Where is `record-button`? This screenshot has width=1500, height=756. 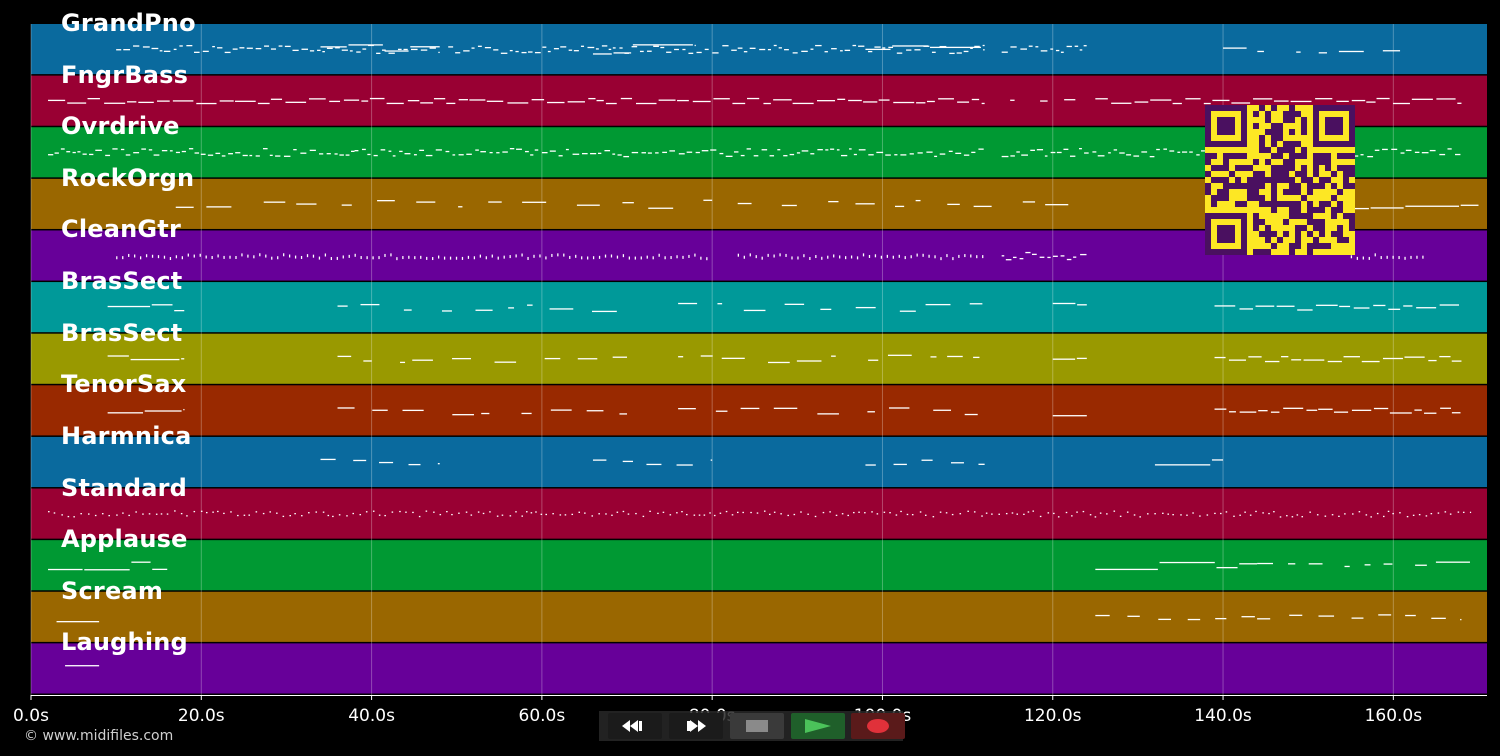 record-button is located at coordinates (878, 726).